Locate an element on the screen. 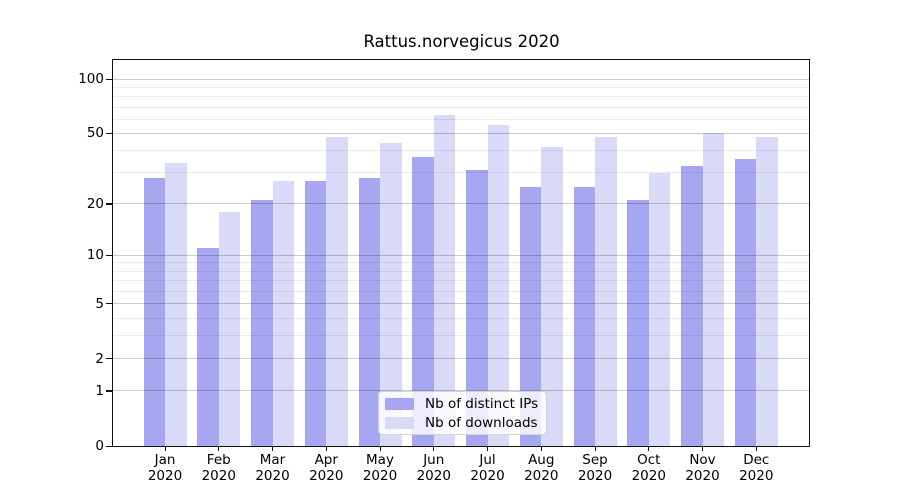 This screenshot has width=900, height=500. x-tick-mark-may is located at coordinates (380, 448).